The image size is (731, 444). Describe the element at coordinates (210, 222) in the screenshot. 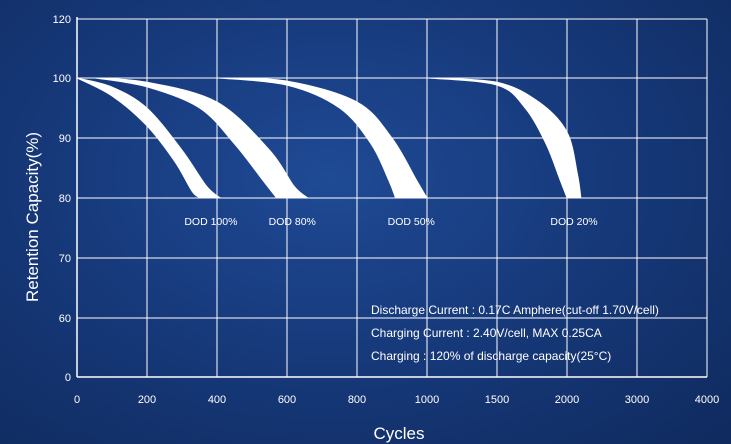

I see `band-label-dod-100: DOD 100%` at that location.